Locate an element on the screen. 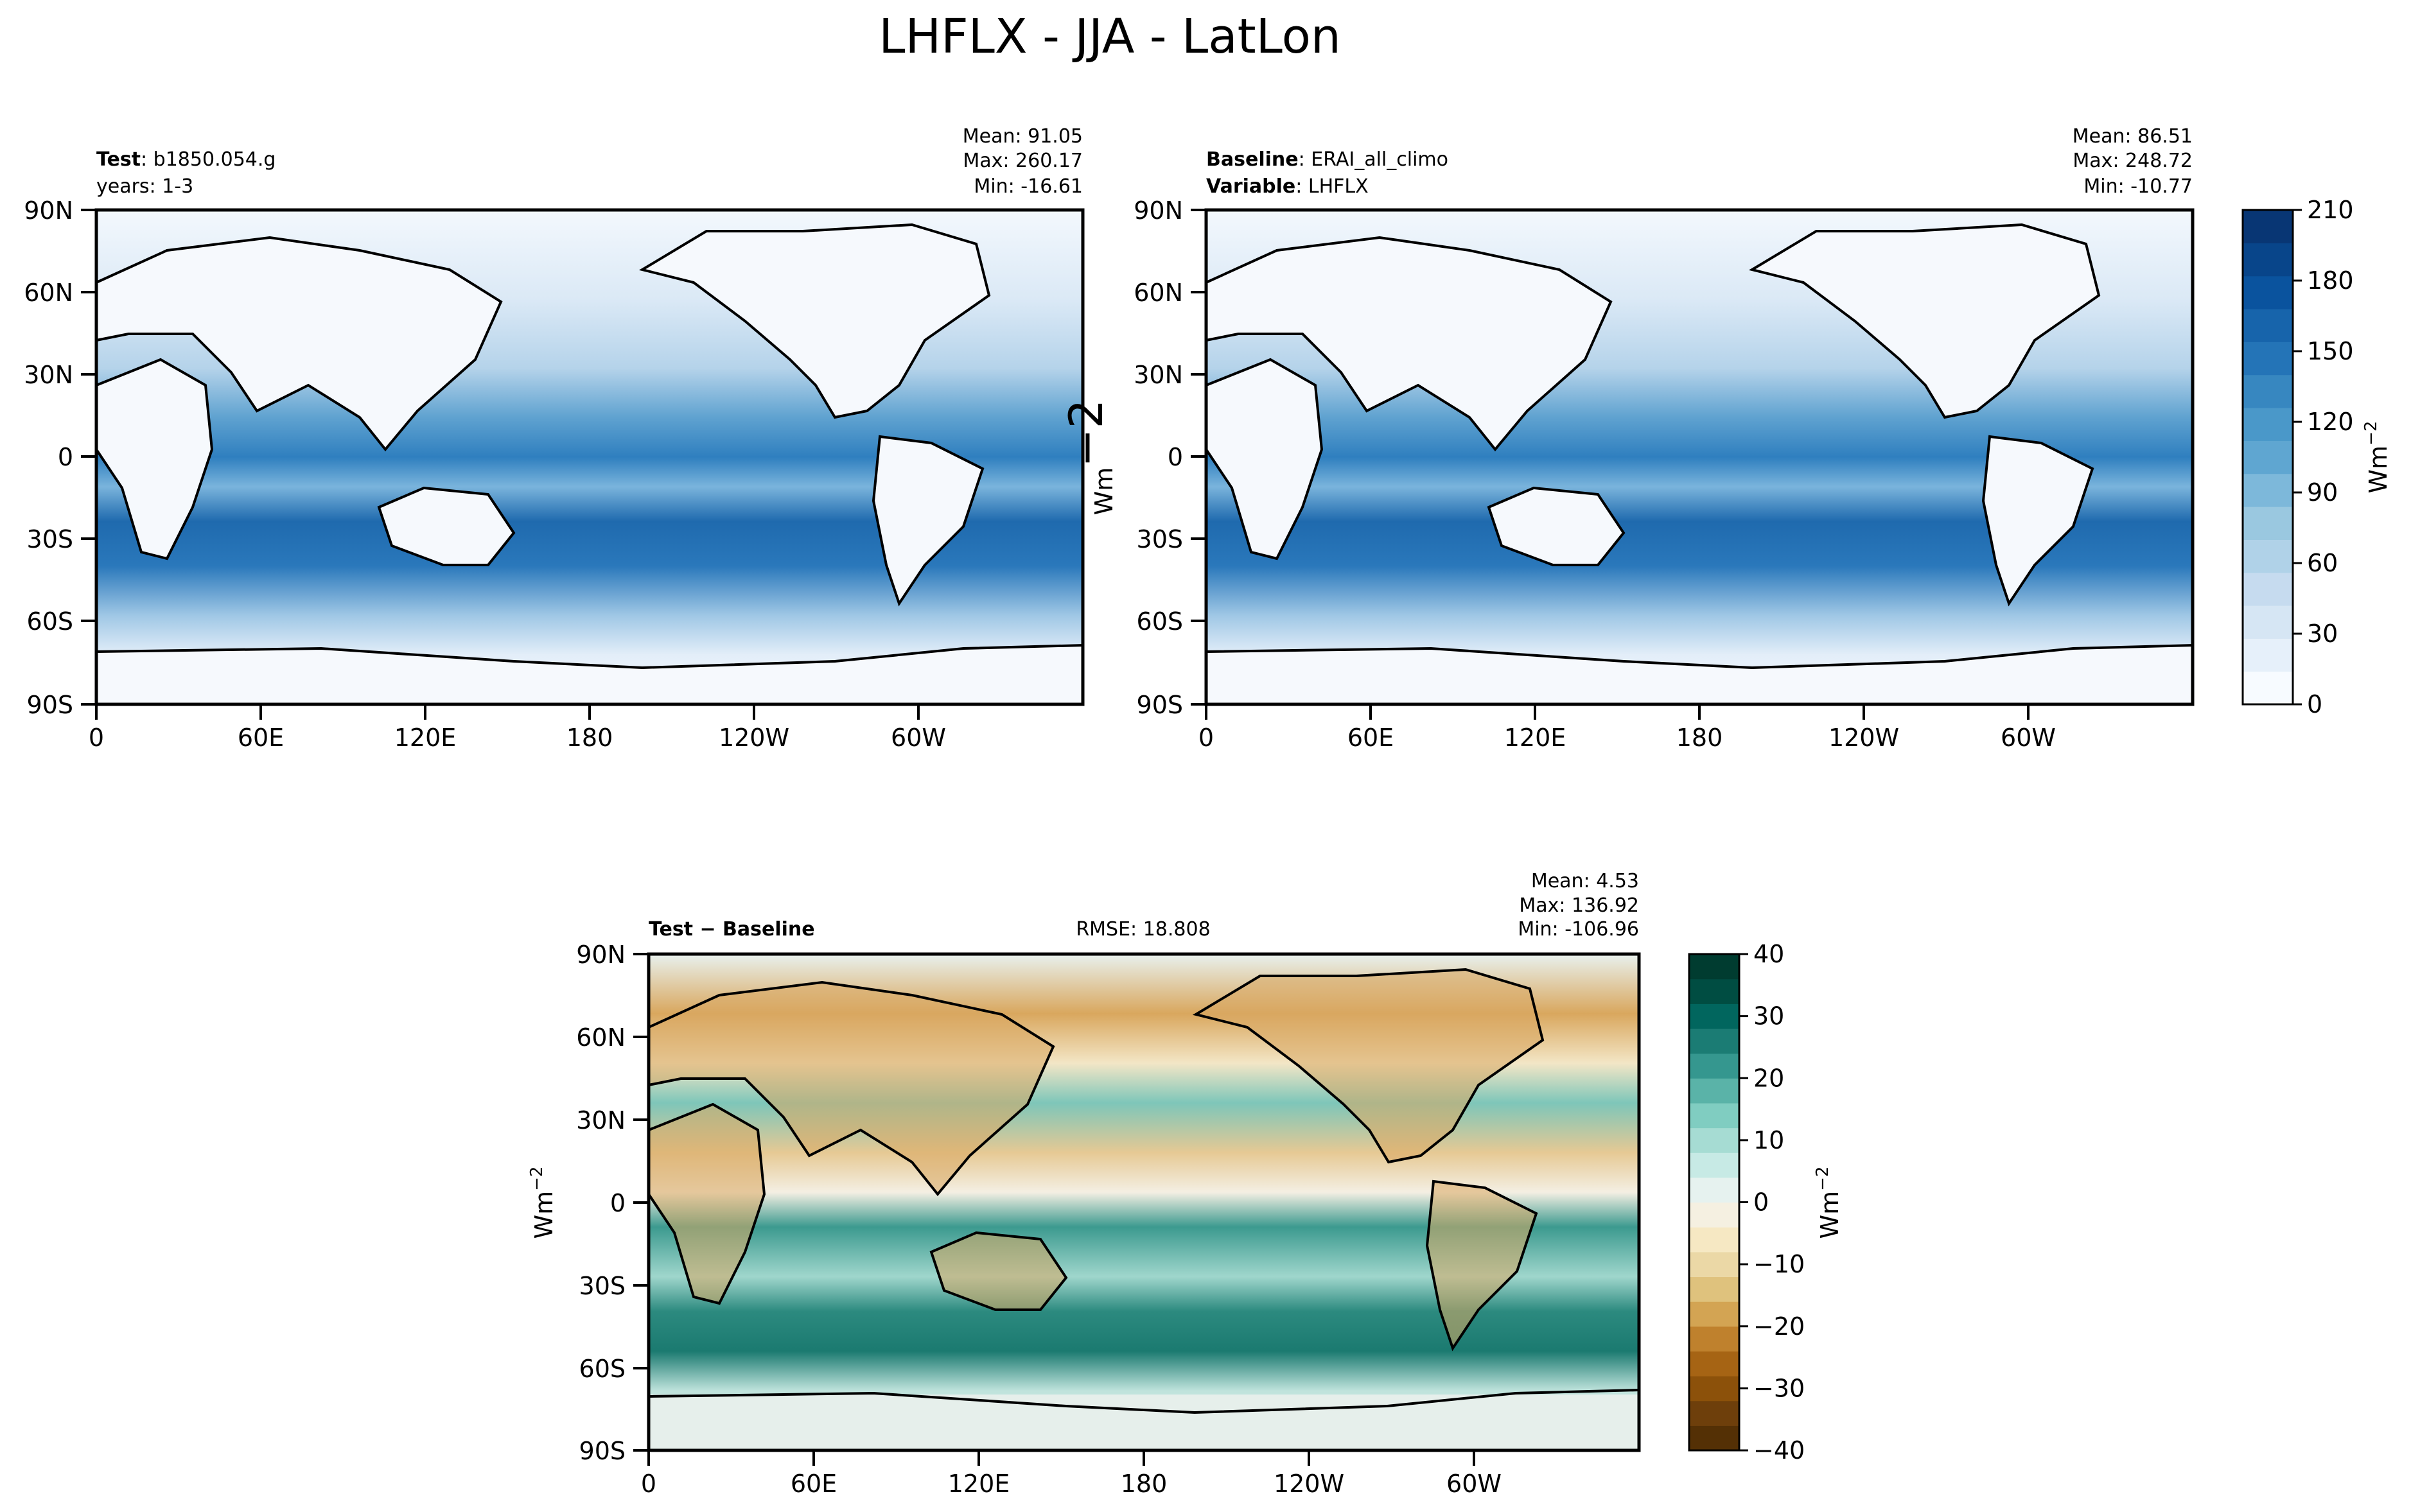 The width and height of the screenshot is (2411, 1512). colorbar-tick-label: 10 is located at coordinates (1768, 1140).